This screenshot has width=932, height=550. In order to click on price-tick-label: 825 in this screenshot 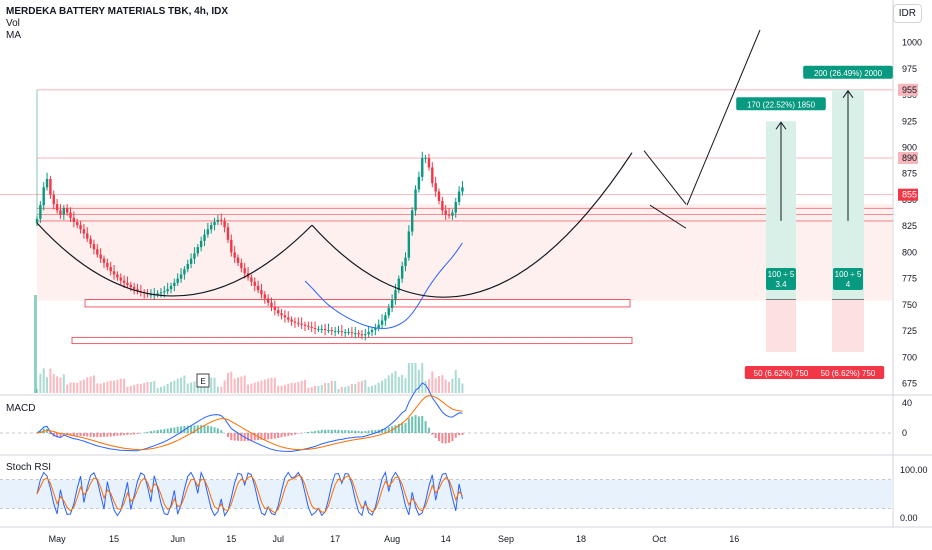, I will do `click(909, 226)`.